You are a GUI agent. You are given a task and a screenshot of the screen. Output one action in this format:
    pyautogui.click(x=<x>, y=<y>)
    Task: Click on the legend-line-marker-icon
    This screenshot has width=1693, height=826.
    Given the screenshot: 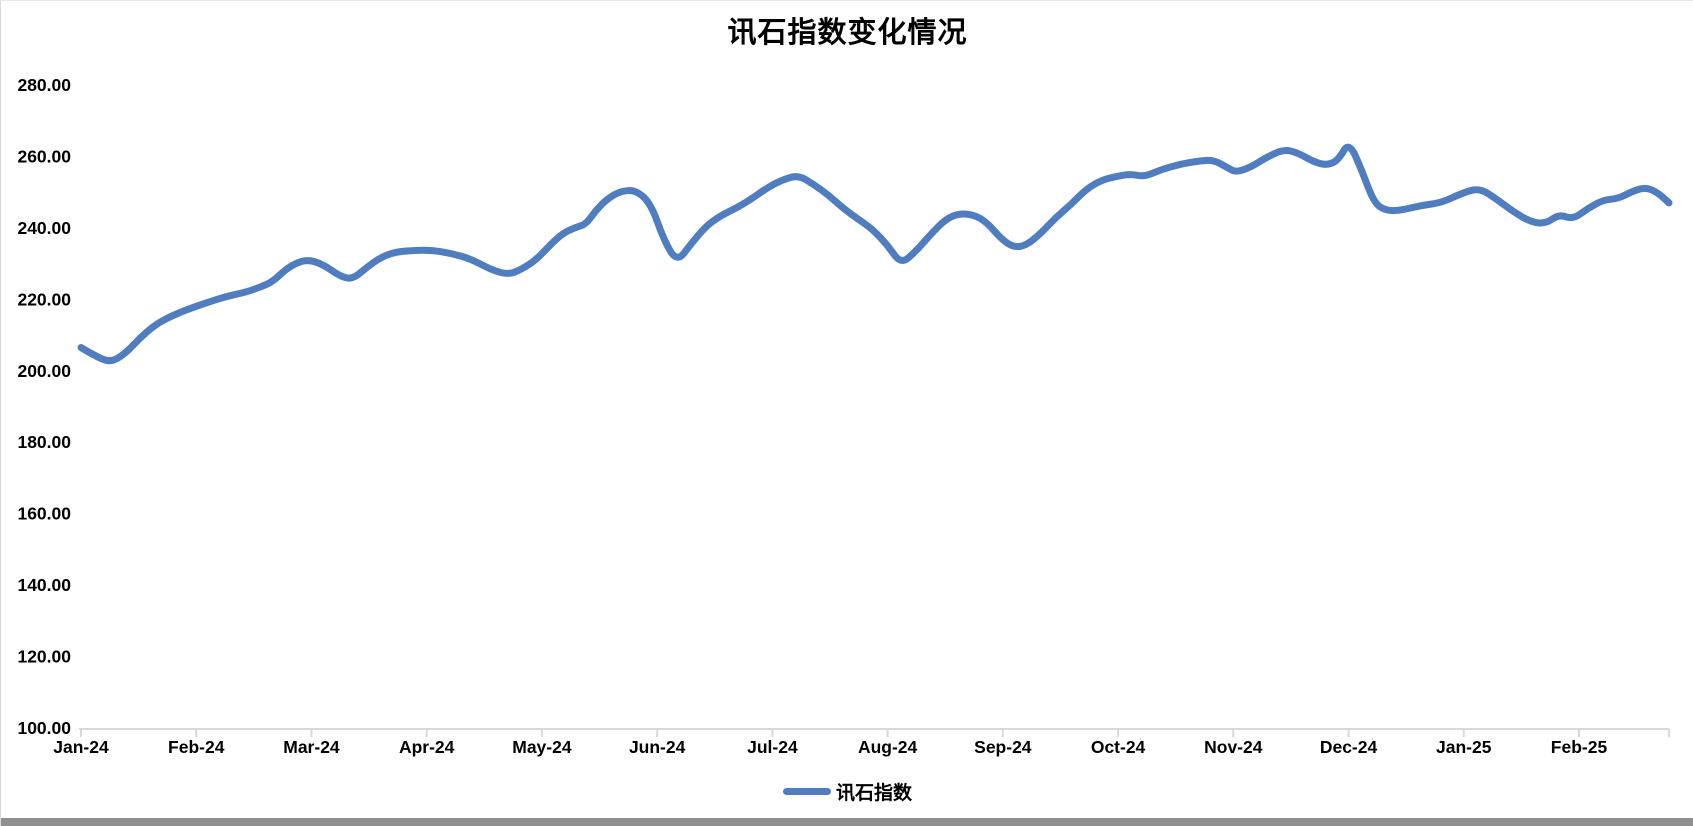 What is the action you would take?
    pyautogui.click(x=806, y=791)
    